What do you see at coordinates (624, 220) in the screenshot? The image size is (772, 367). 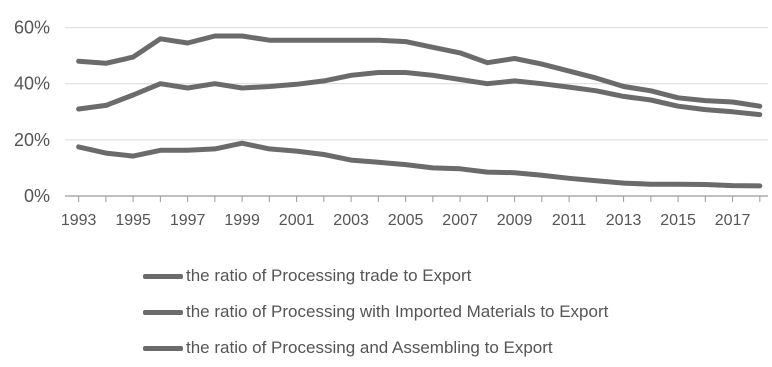 I see `x-tick-label: 2013` at bounding box center [624, 220].